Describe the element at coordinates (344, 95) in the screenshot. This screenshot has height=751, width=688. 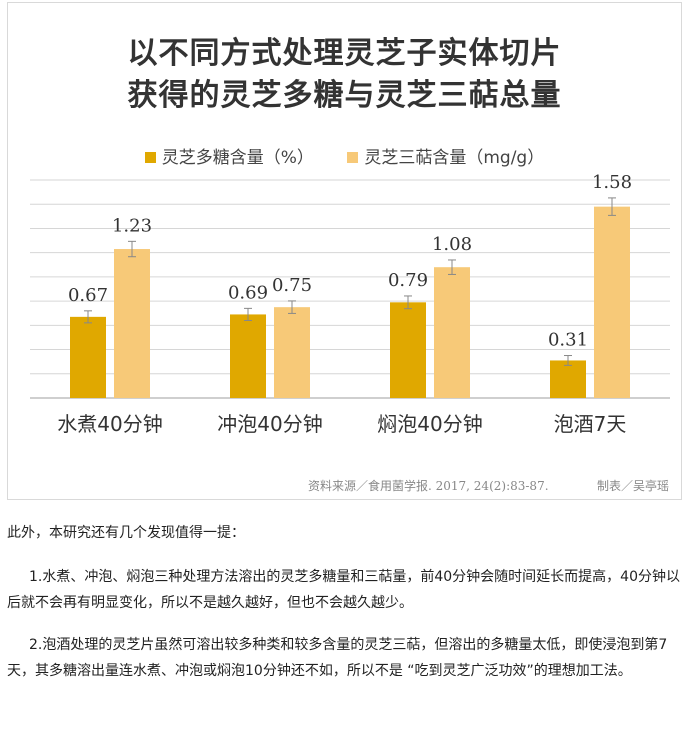
I see `chart-title-line-2: 获得的灵芝多糖与灵芝三萜总量` at that location.